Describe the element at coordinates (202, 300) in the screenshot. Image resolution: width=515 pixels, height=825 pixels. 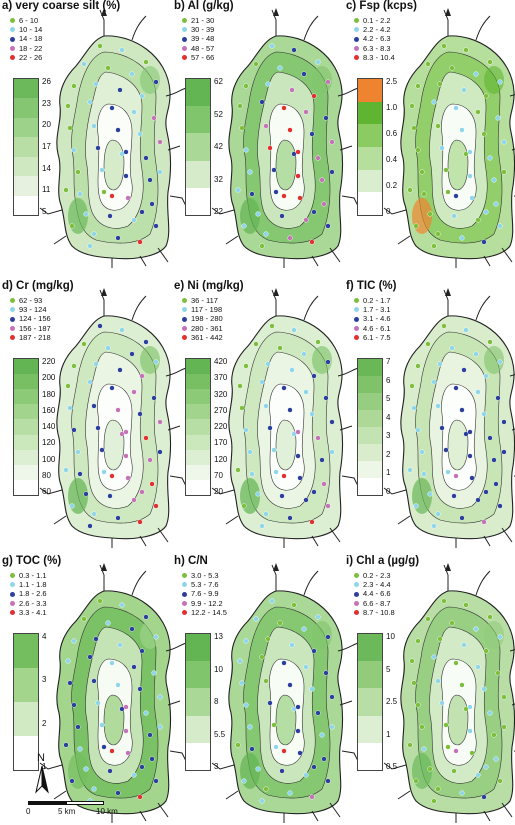
I see `legend-entry: 36 - 117` at that location.